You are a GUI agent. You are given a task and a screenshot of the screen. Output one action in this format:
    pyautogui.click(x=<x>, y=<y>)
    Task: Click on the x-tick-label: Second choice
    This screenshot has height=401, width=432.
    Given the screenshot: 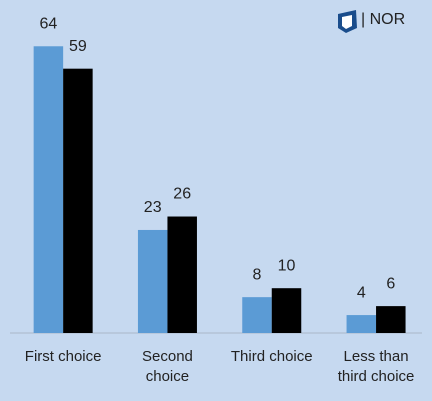 What is the action you would take?
    pyautogui.click(x=167, y=366)
    